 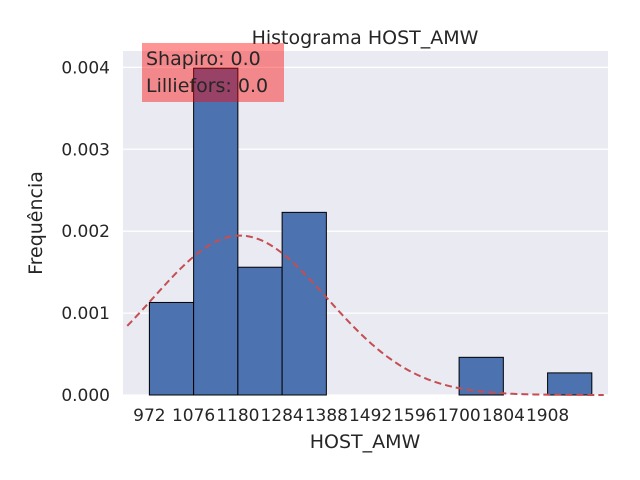 I want to click on x-tick-label: 1180, so click(x=237, y=416).